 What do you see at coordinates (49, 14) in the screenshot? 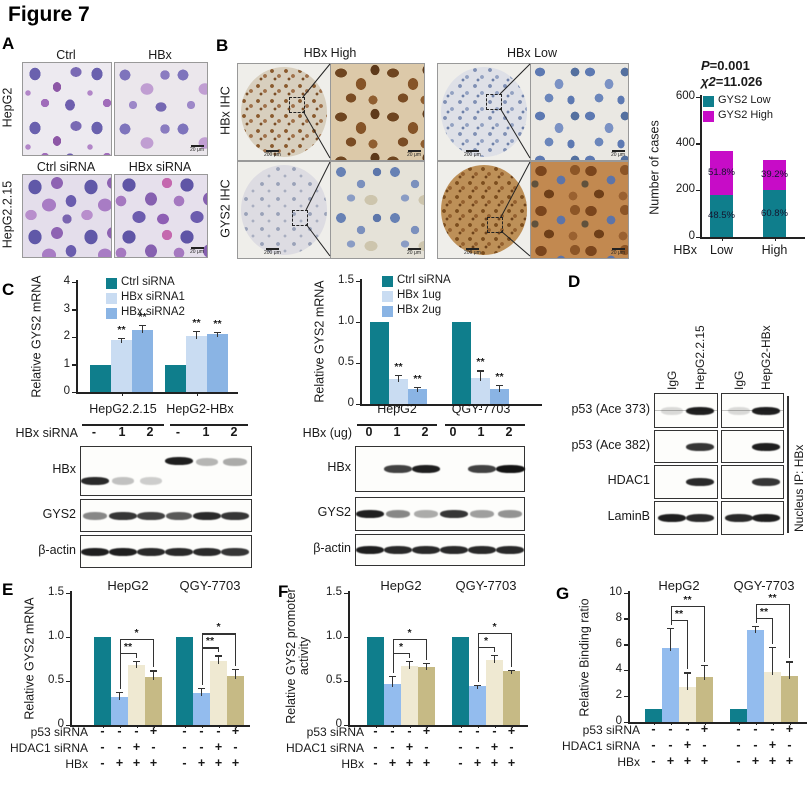
I see `figure-title: Figure 7` at bounding box center [49, 14].